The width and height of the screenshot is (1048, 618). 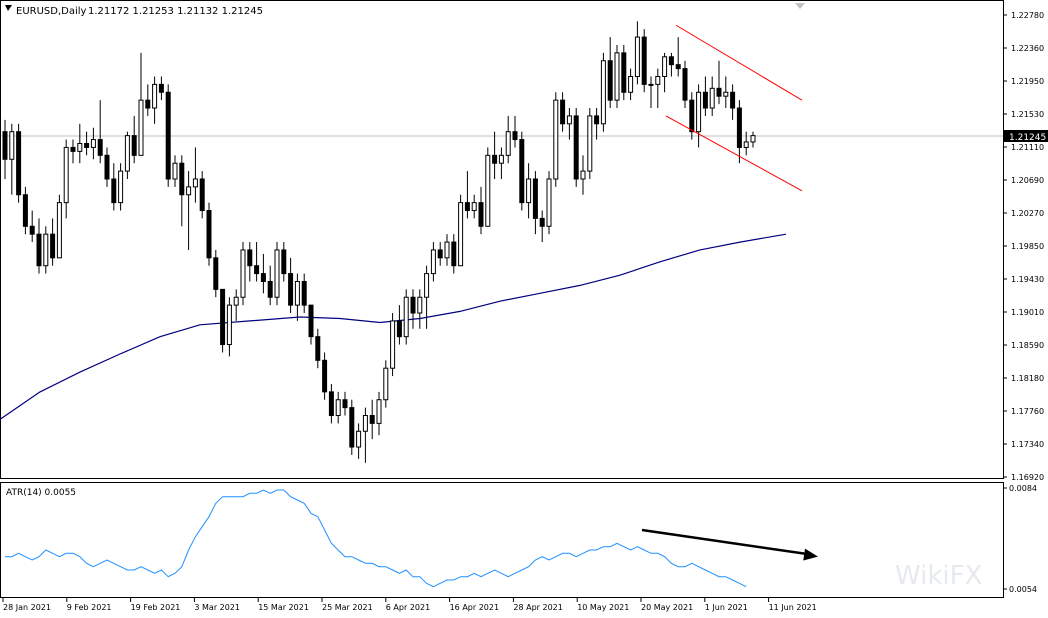 I want to click on channel-layer, so click(x=734, y=108).